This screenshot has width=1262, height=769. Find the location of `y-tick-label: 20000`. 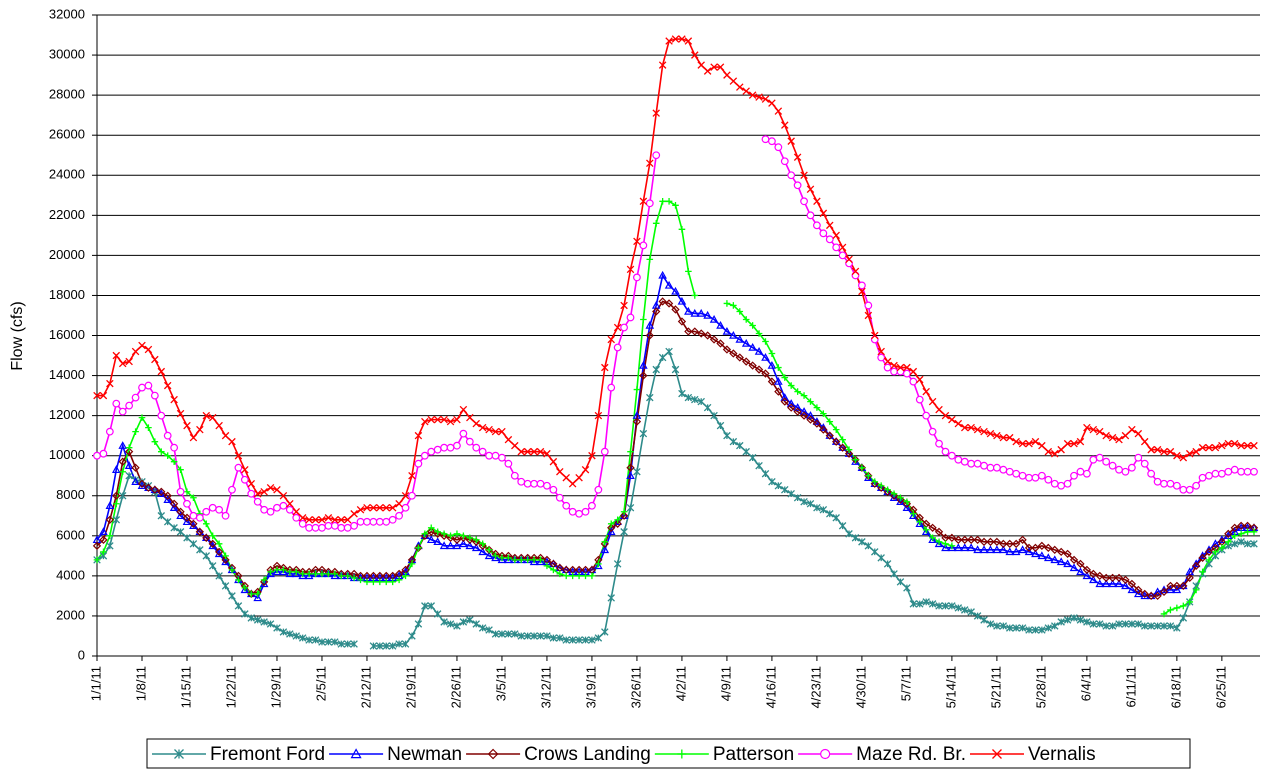

y-tick-label: 20000 is located at coordinates (67, 254).